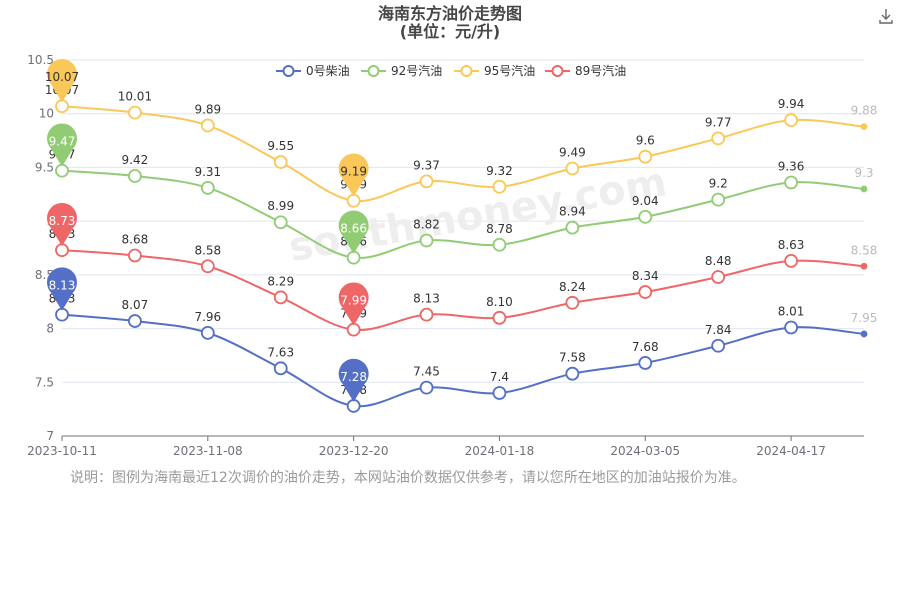 This screenshot has height=600, width=900. What do you see at coordinates (135, 97) in the screenshot?
I see `data-label: 10.01` at bounding box center [135, 97].